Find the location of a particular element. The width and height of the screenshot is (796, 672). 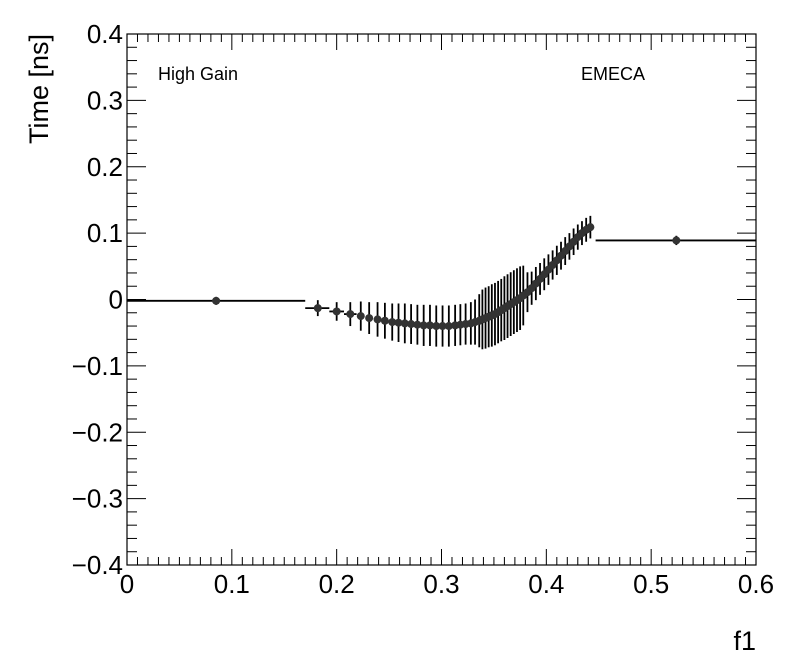

x-tick-label: 0.5 is located at coordinates (651, 584).